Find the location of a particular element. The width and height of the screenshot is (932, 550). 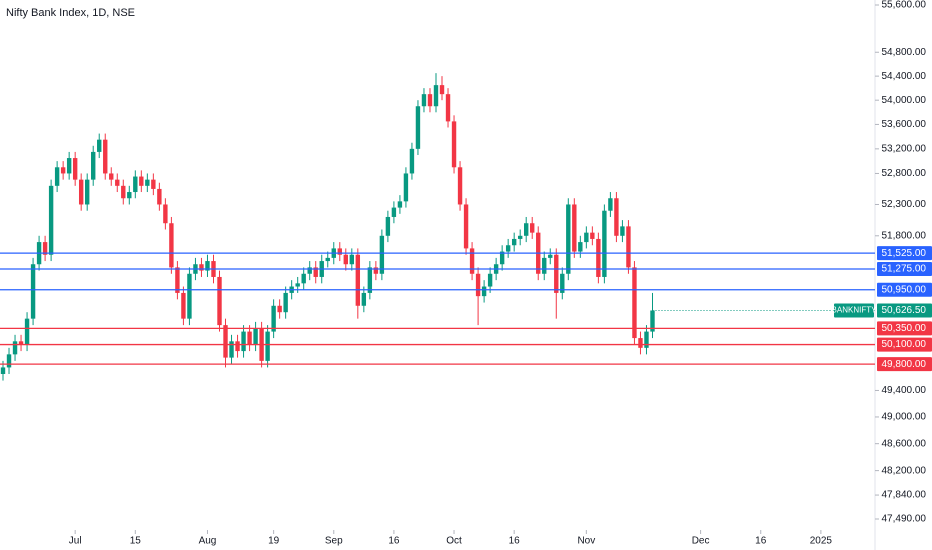

y-tick-label: 51,800.00 is located at coordinates (904, 235).